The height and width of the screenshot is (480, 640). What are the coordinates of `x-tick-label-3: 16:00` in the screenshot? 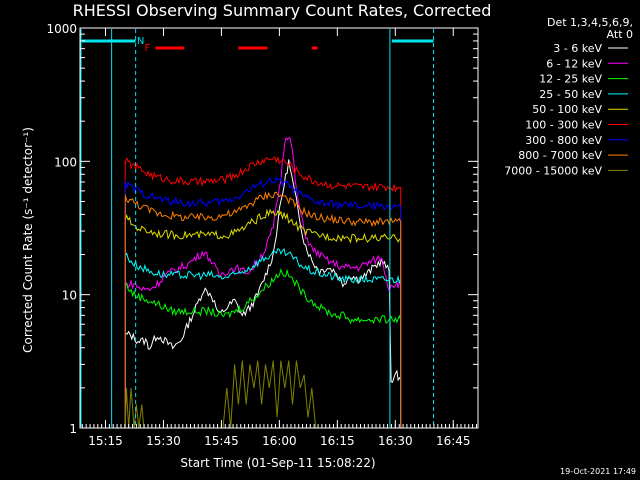 It's located at (279, 441).